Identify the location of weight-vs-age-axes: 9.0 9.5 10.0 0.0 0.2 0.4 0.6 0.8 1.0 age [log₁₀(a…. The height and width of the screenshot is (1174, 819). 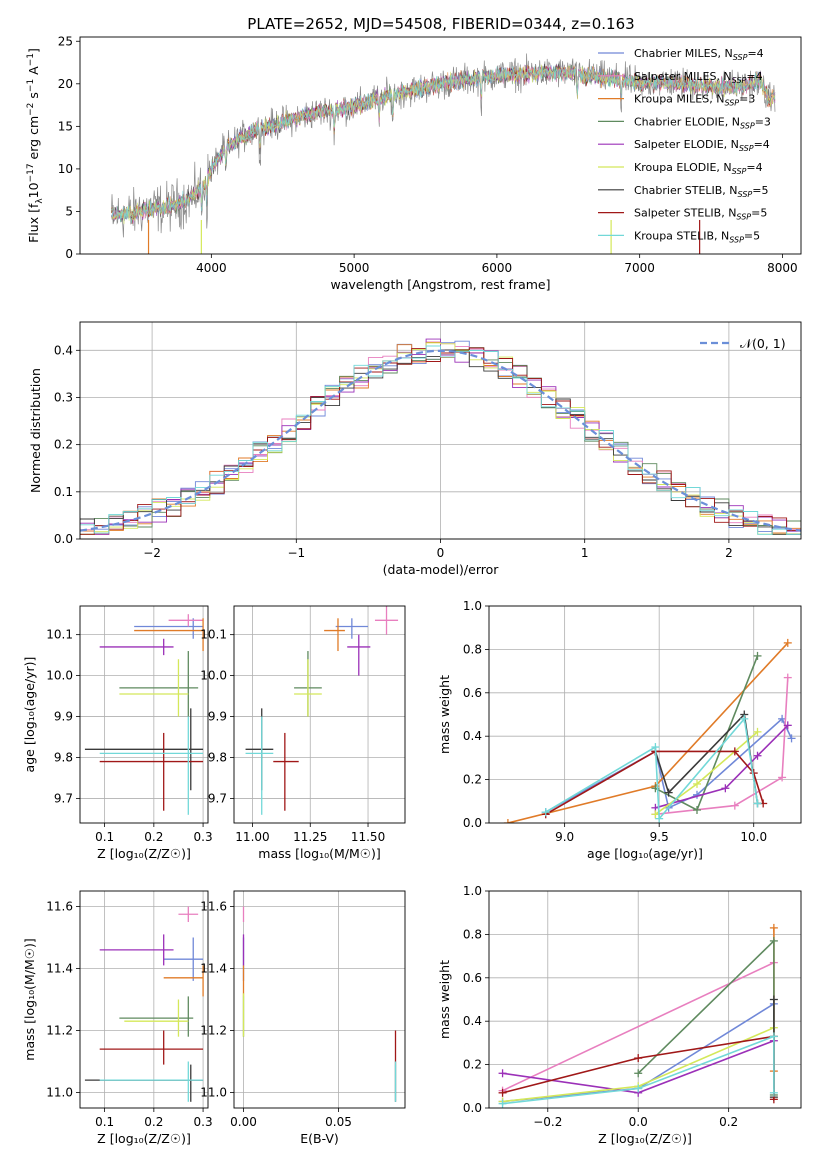
(619, 730).